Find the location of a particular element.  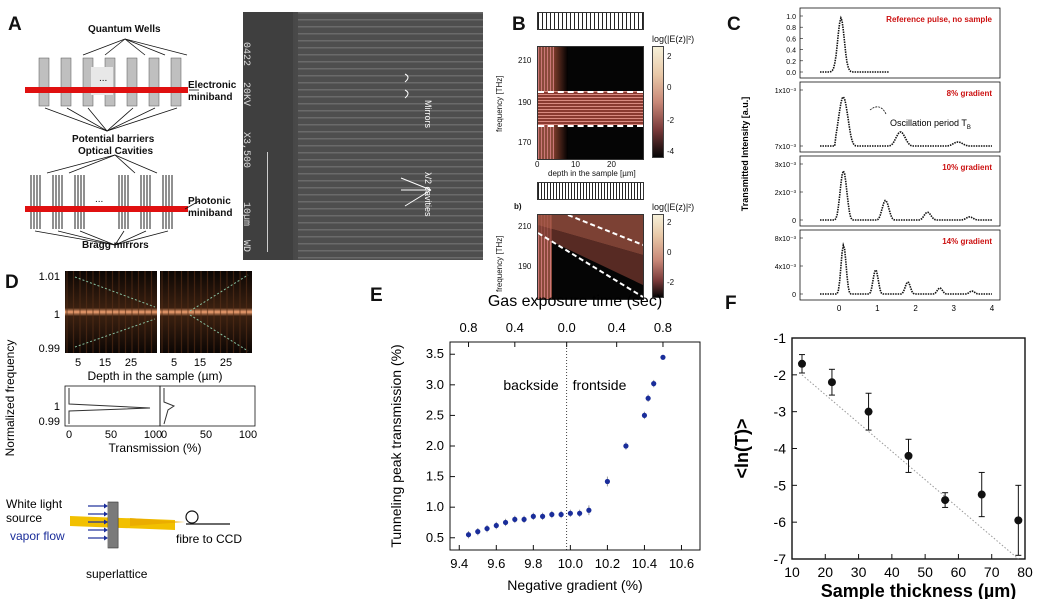

b-xtick: 20 is located at coordinates (611, 164).